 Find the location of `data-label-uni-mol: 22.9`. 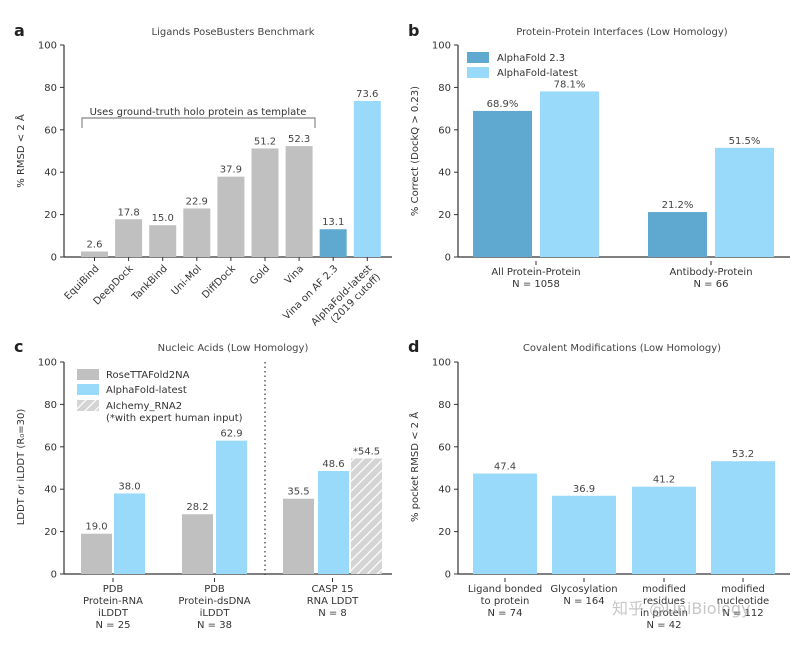

data-label-uni-mol: 22.9 is located at coordinates (197, 201).